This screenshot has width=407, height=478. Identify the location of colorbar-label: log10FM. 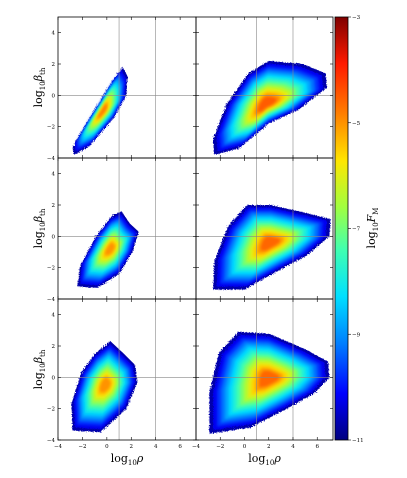
(372, 228).